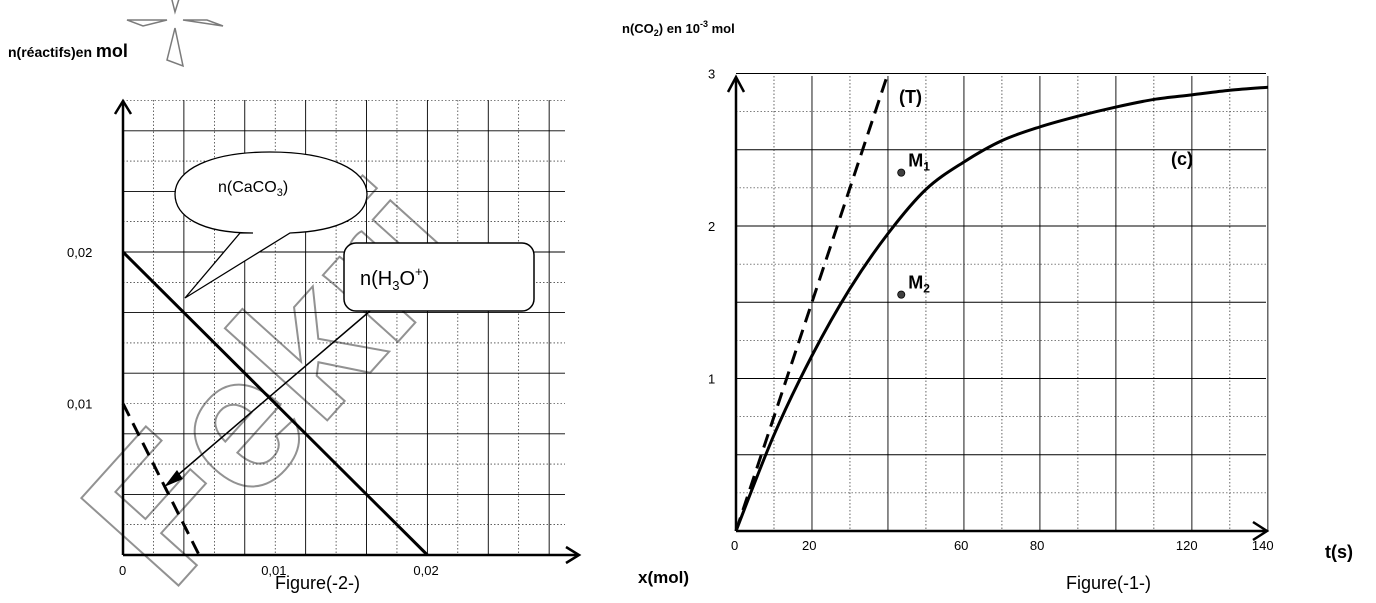  I want to click on figure-2-series, so click(275, 403).